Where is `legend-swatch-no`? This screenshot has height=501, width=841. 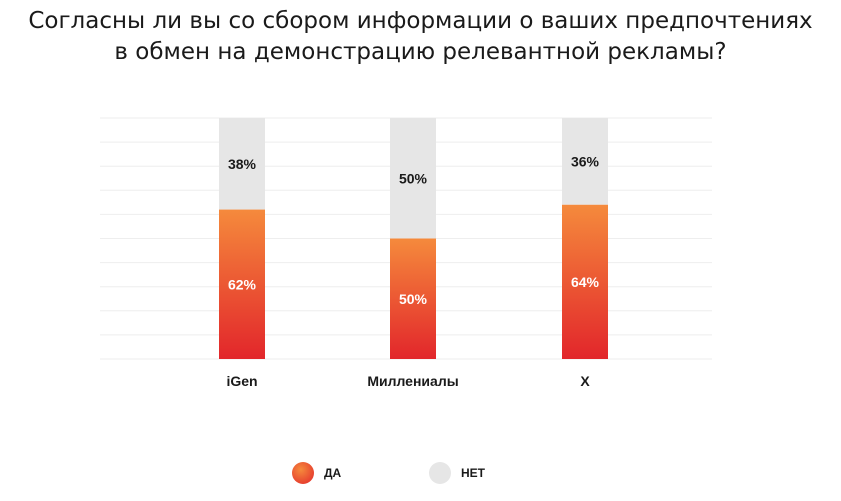
legend-swatch-no is located at coordinates (440, 473).